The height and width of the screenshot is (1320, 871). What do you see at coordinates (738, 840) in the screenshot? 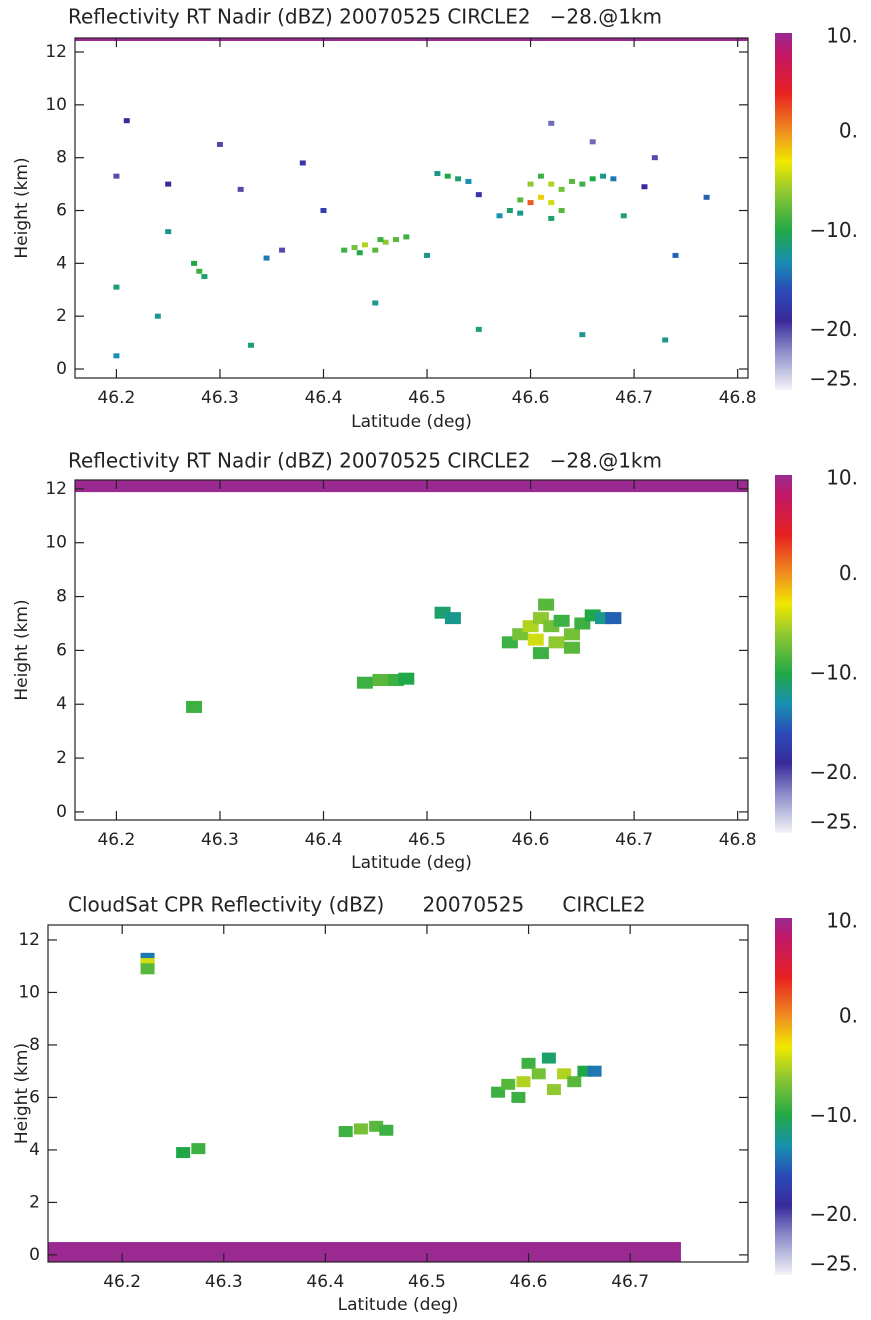
I see `x-tick-label: 46.8` at bounding box center [738, 840].